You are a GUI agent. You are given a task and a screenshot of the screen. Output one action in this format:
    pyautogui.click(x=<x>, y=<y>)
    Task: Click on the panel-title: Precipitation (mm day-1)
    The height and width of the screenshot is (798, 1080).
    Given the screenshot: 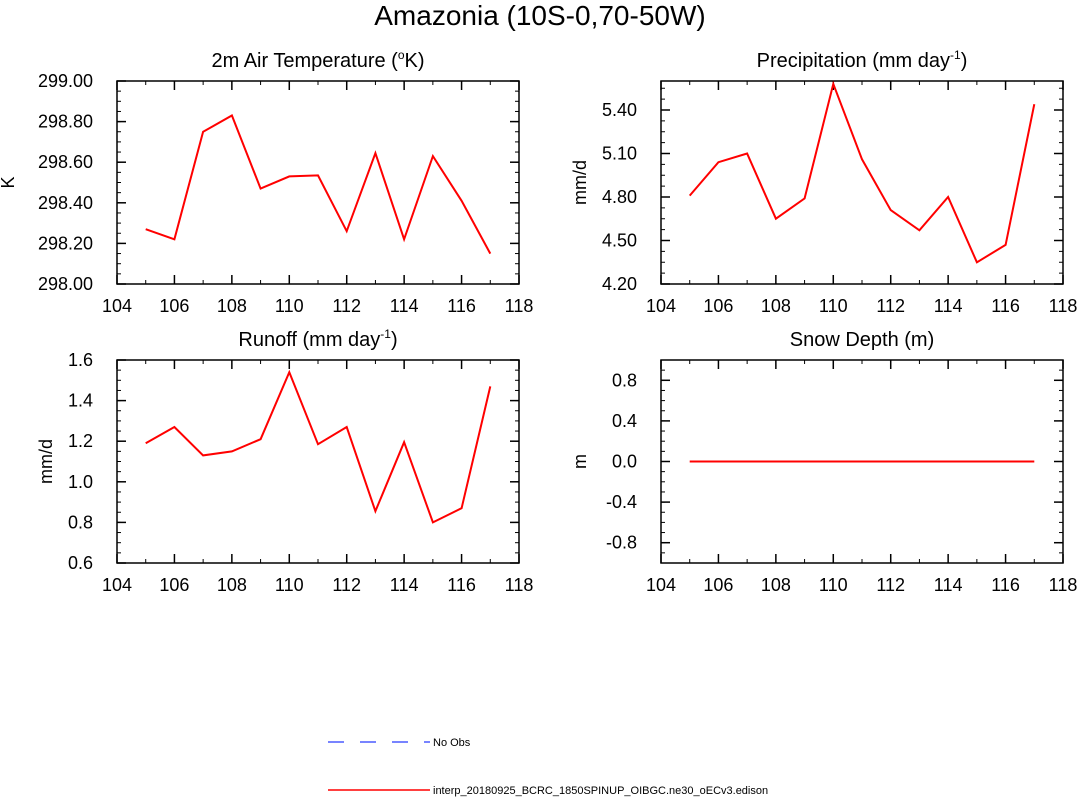 What is the action you would take?
    pyautogui.click(x=862, y=60)
    